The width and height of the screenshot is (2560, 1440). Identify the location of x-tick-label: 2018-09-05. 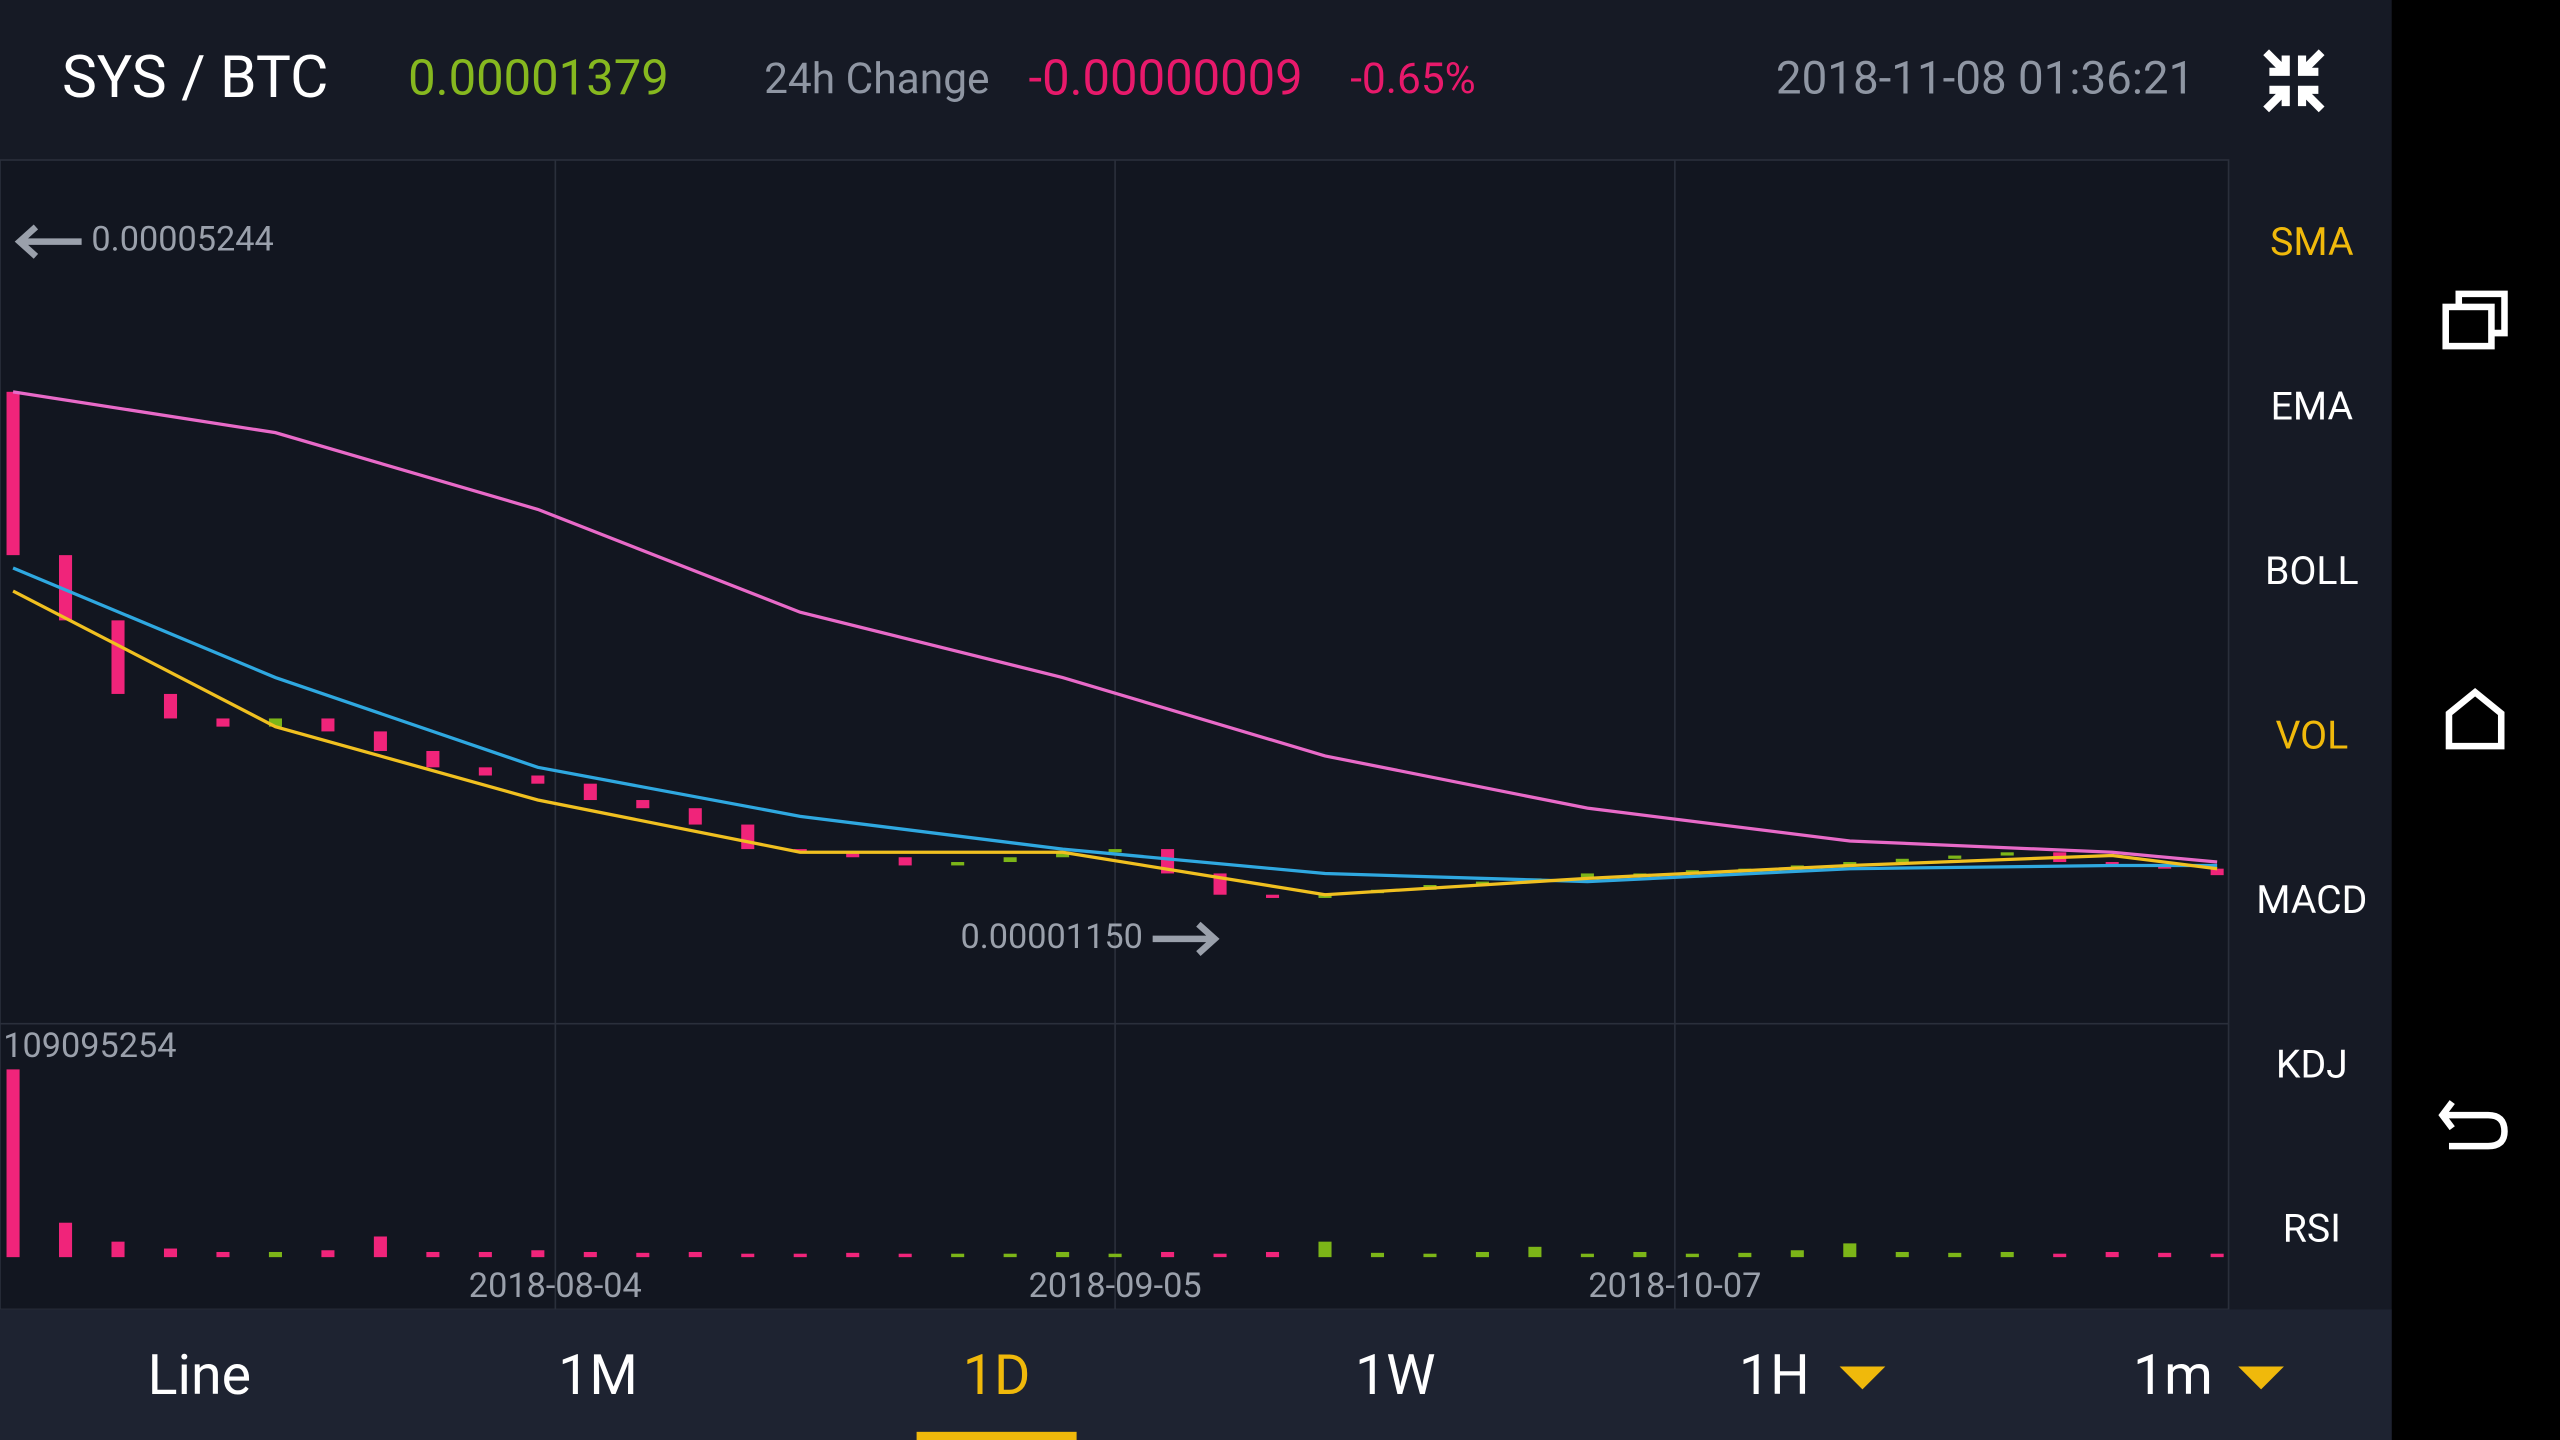
(1115, 1286).